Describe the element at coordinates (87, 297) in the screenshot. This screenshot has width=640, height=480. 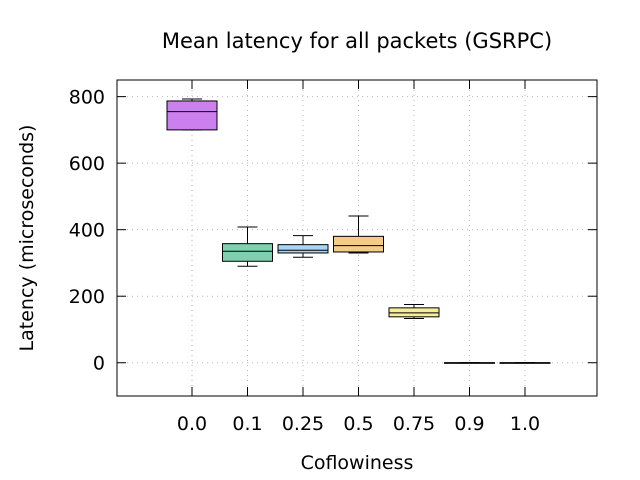
I see `y-tick-label: 200` at that location.